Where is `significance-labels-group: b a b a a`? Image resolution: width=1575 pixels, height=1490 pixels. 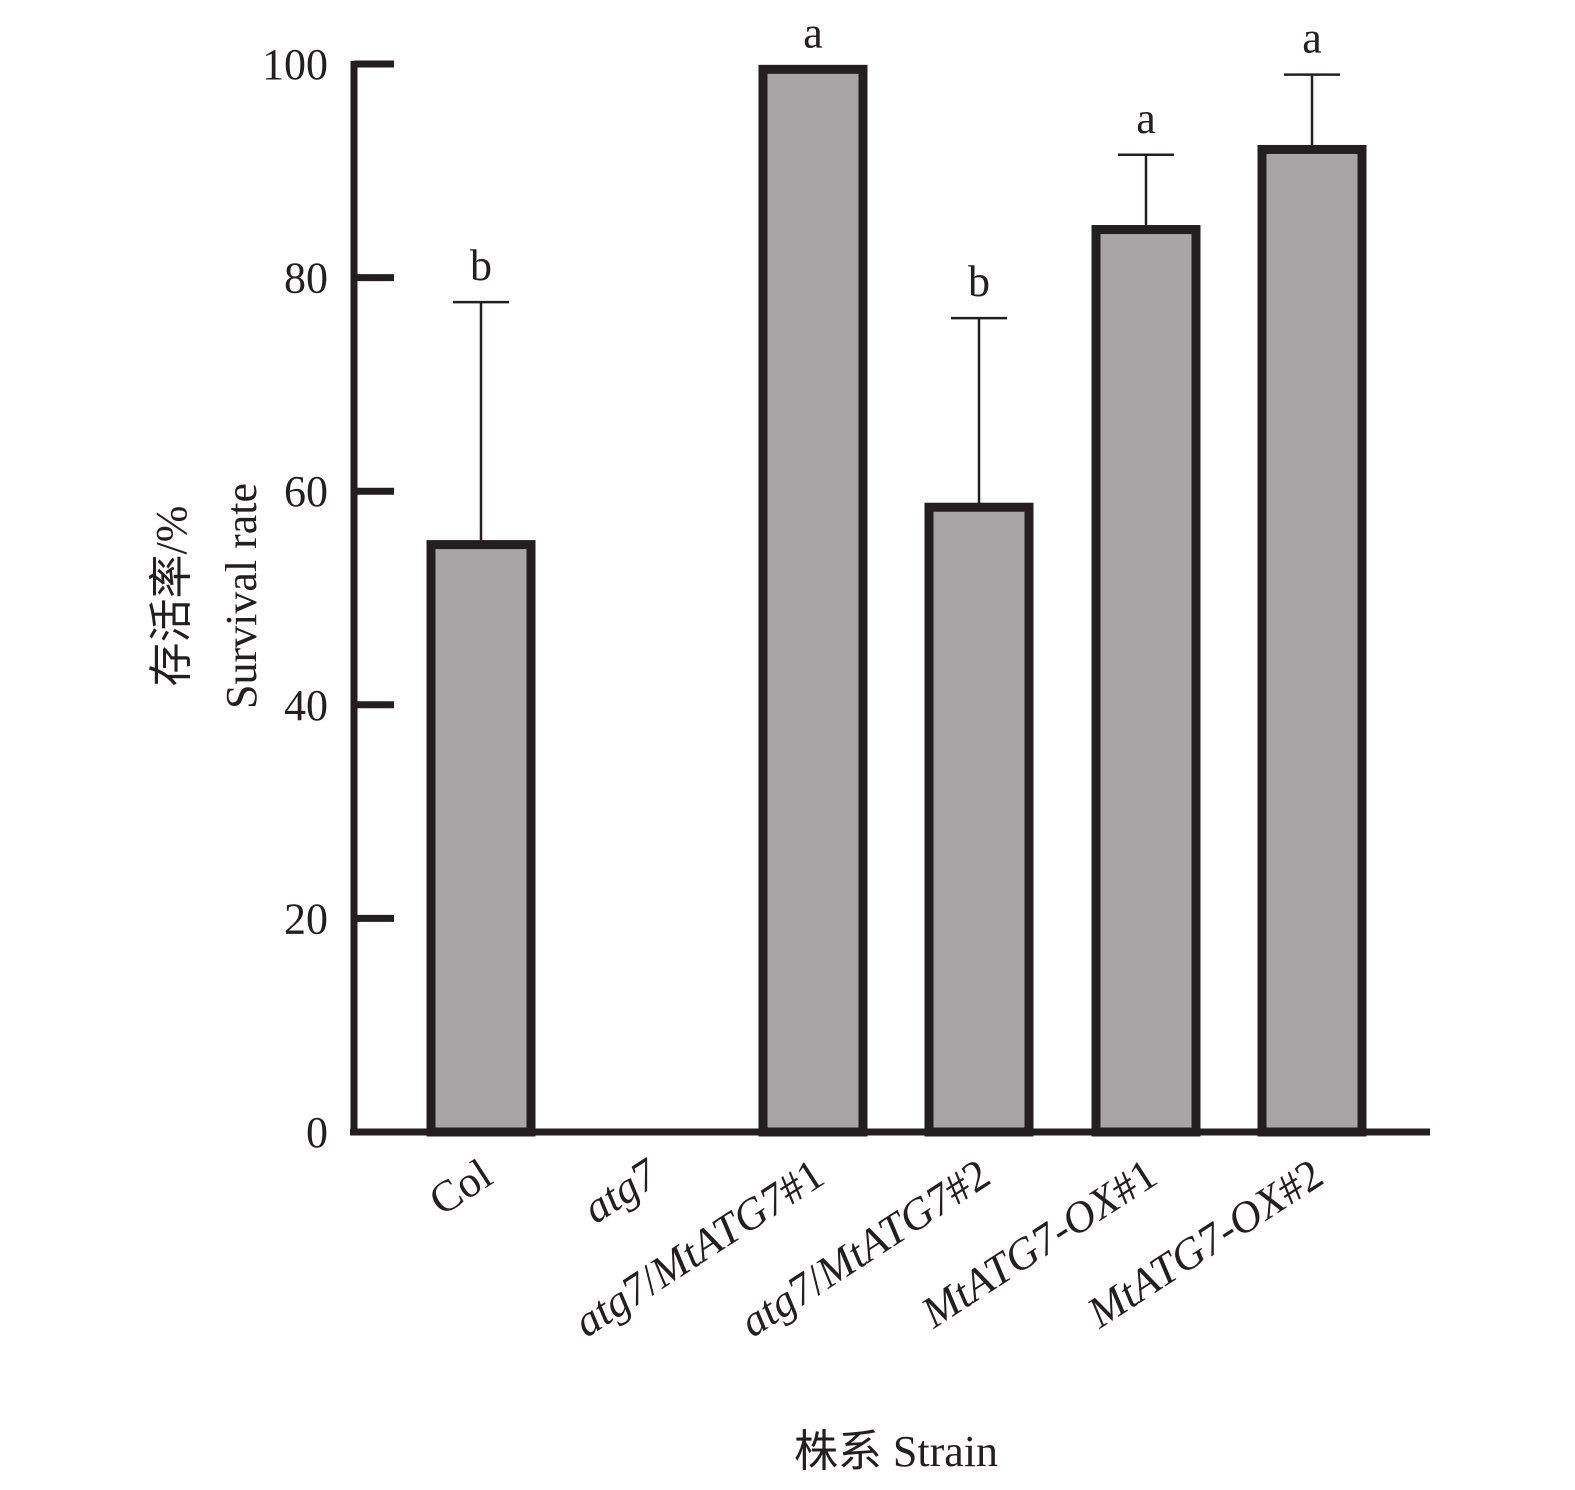 significance-labels-group: b a b a a is located at coordinates (896, 157).